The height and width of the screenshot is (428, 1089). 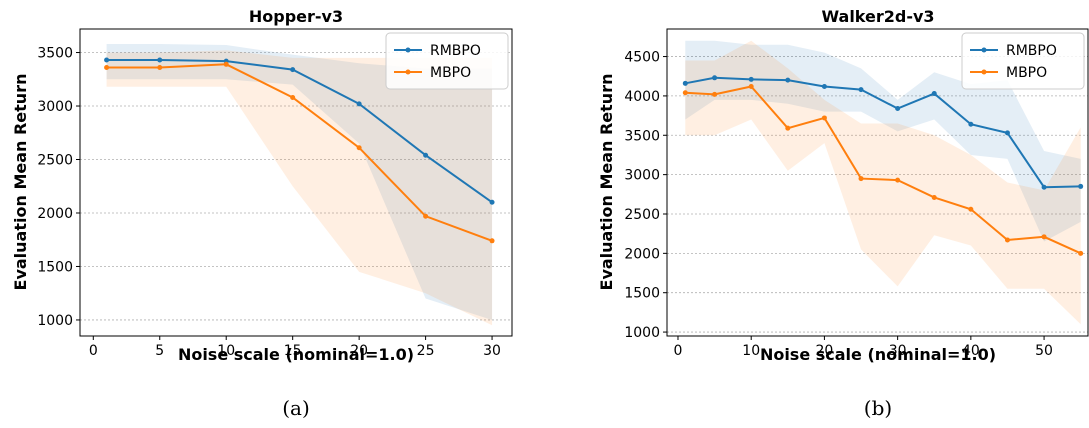 I want to click on x-tick-label: 5, so click(x=159, y=351).